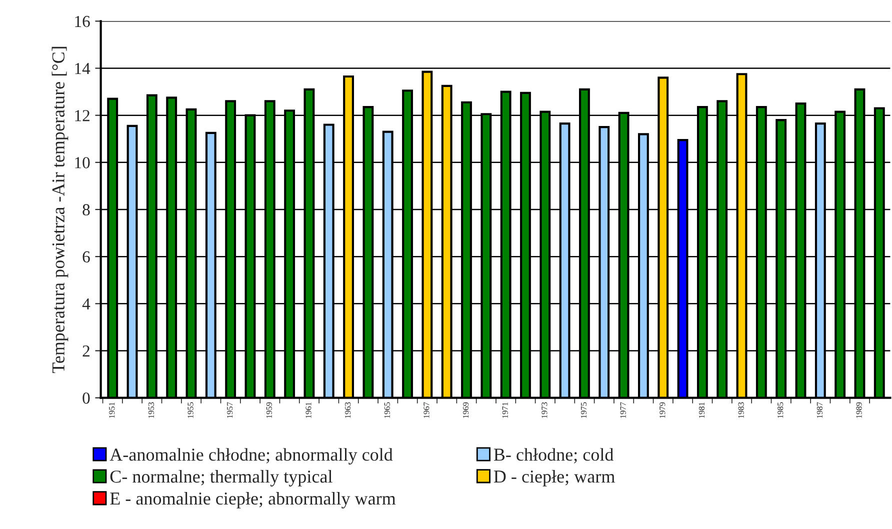 The height and width of the screenshot is (529, 892). What do you see at coordinates (859, 410) in the screenshot?
I see `x-tick-label: 1989` at bounding box center [859, 410].